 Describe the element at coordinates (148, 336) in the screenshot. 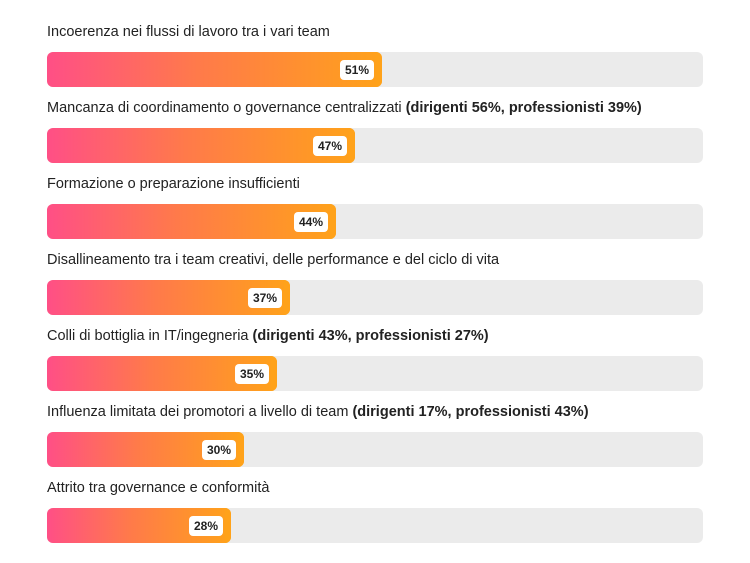

I see `category-label: Colli di bottiglia in IT/ingegneria` at that location.